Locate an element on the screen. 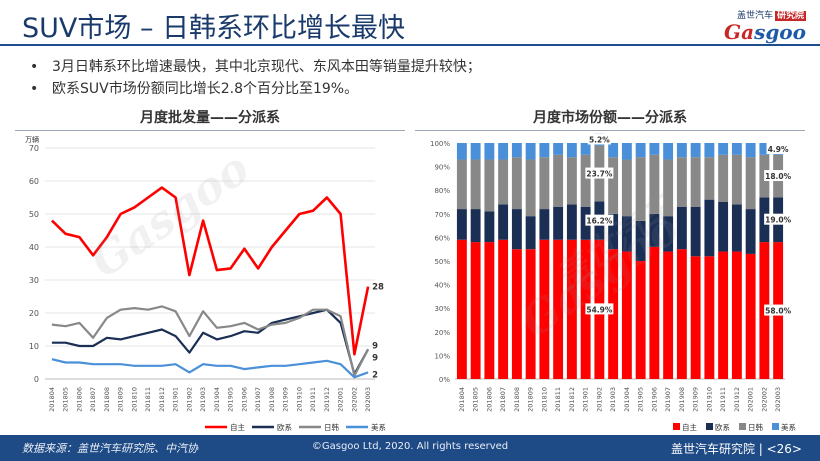 The height and width of the screenshot is (461, 820). legend-label: 欧系 is located at coordinates (284, 427).